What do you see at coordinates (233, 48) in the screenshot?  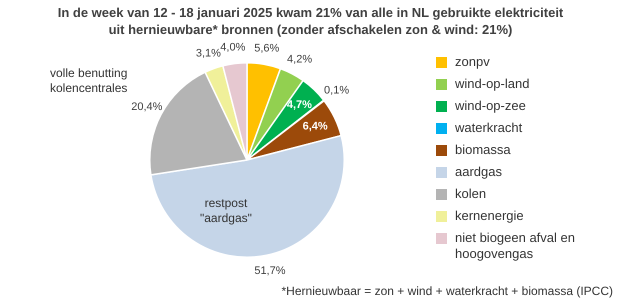 I see `data-label: 4,0%` at bounding box center [233, 48].